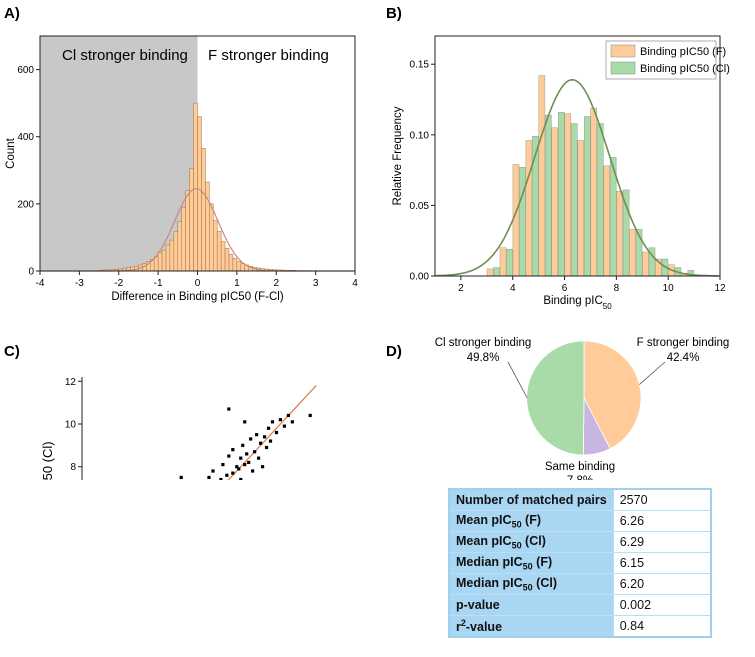 This screenshot has width=755, height=657. What do you see at coordinates (25, 70) in the screenshot?
I see `y-tick-label: 600` at bounding box center [25, 70].